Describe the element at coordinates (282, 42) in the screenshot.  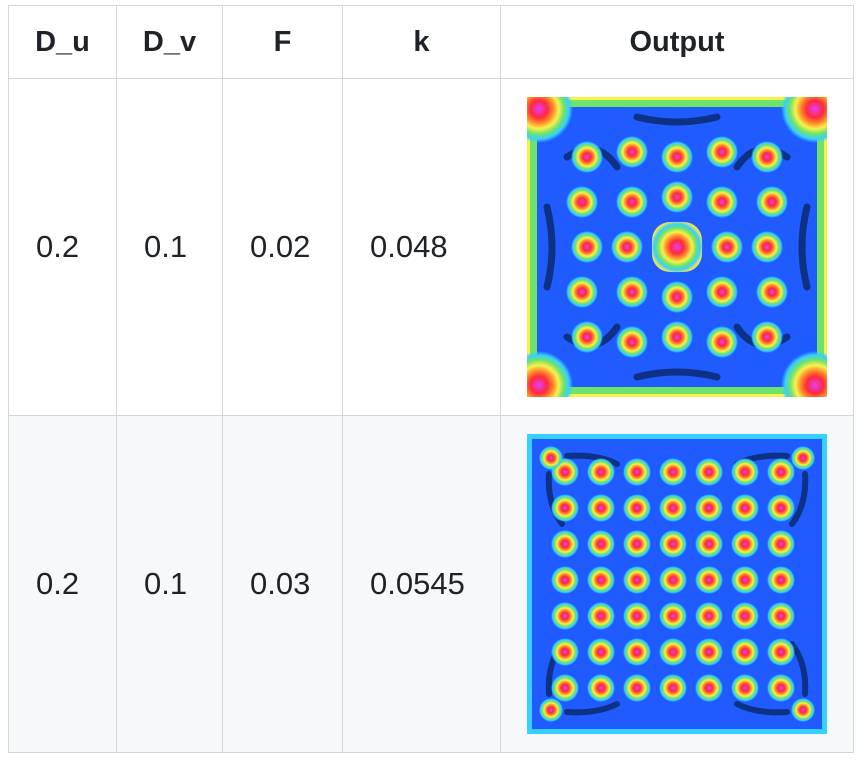
I see `header-f: F` at that location.